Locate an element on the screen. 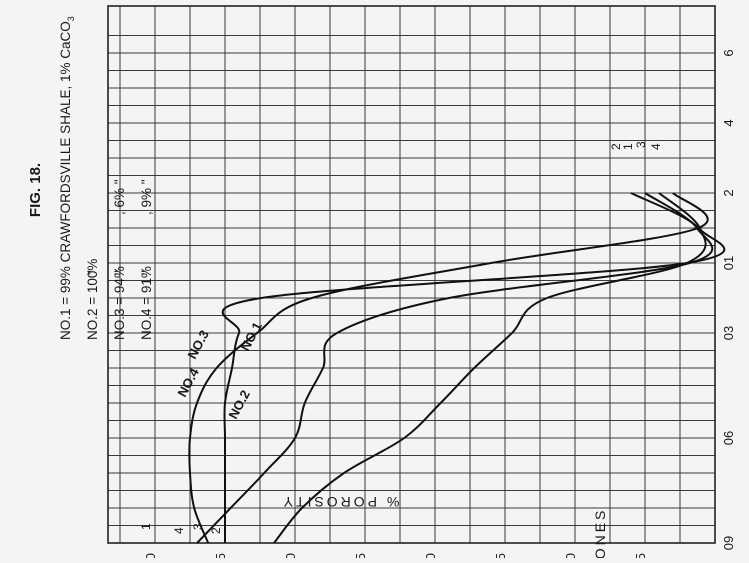 The width and height of the screenshot is (749, 563). y-tick-label: 20 is located at coordinates (430, 555).